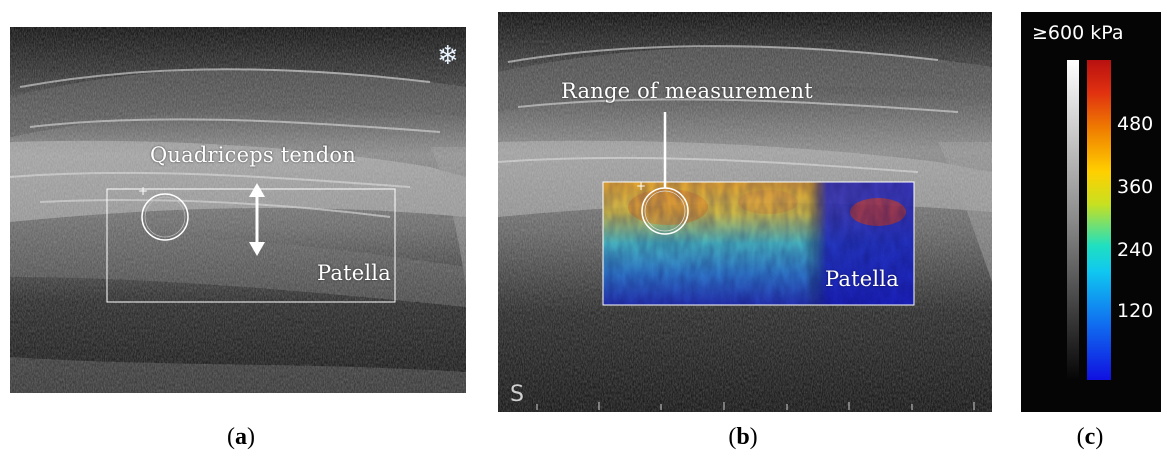 This screenshot has height=461, width=1161. Describe the element at coordinates (755, 406) in the screenshot. I see `depth-scale-ticks` at that location.